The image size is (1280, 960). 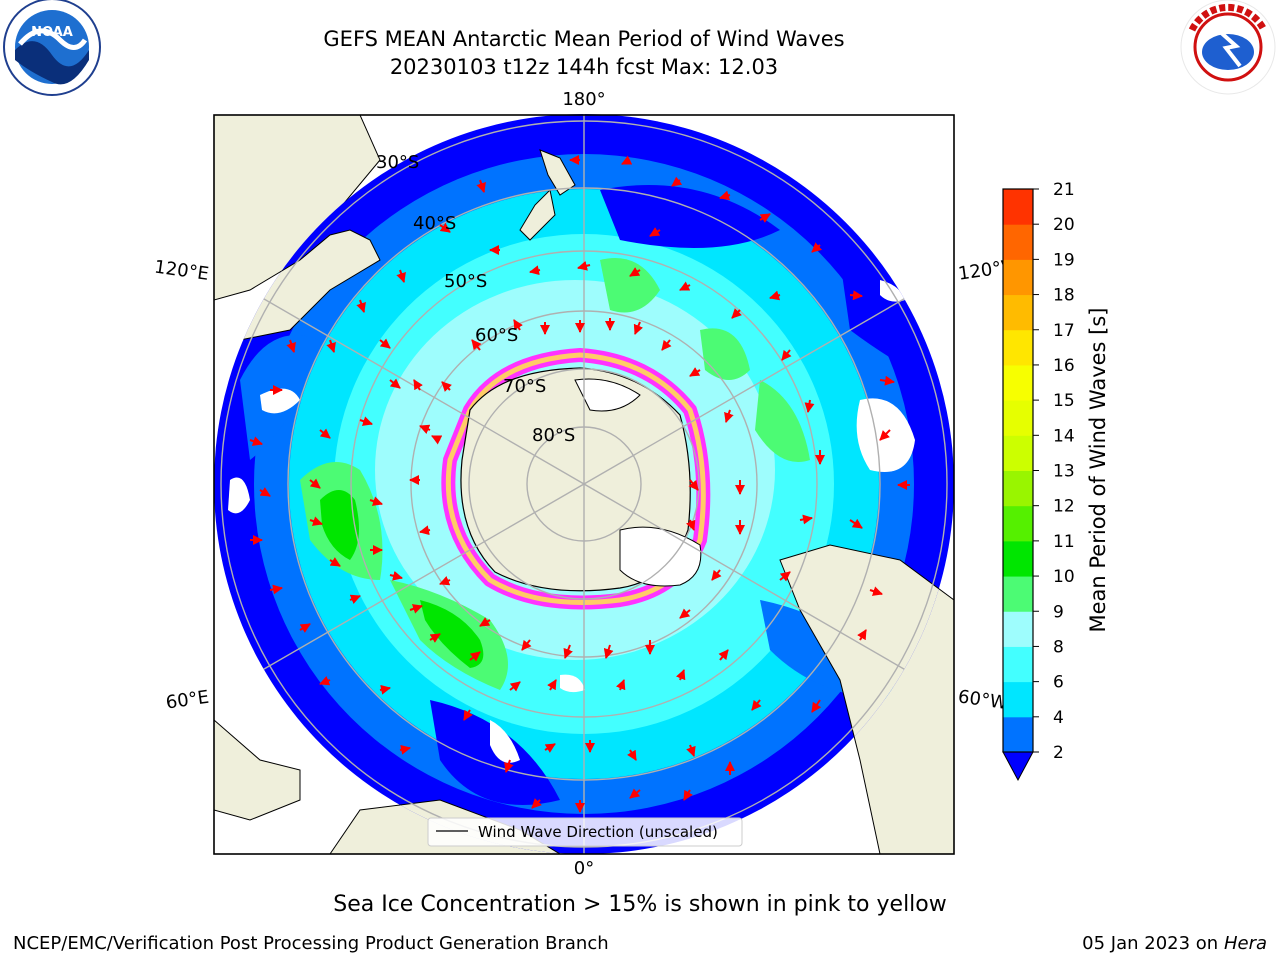 What do you see at coordinates (1064, 507) in the screenshot?
I see `colorbar-tick-label: 12` at bounding box center [1064, 507].